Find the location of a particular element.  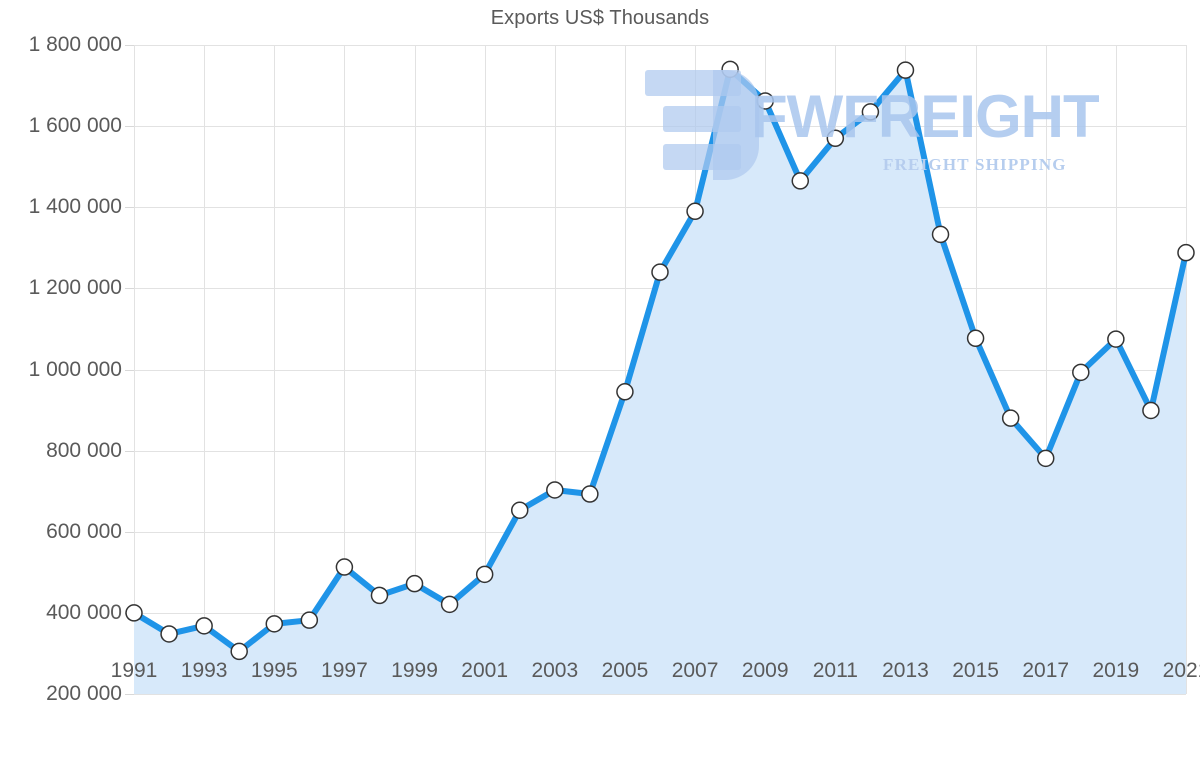

x-axis-tick-label: 2001 is located at coordinates (485, 670).